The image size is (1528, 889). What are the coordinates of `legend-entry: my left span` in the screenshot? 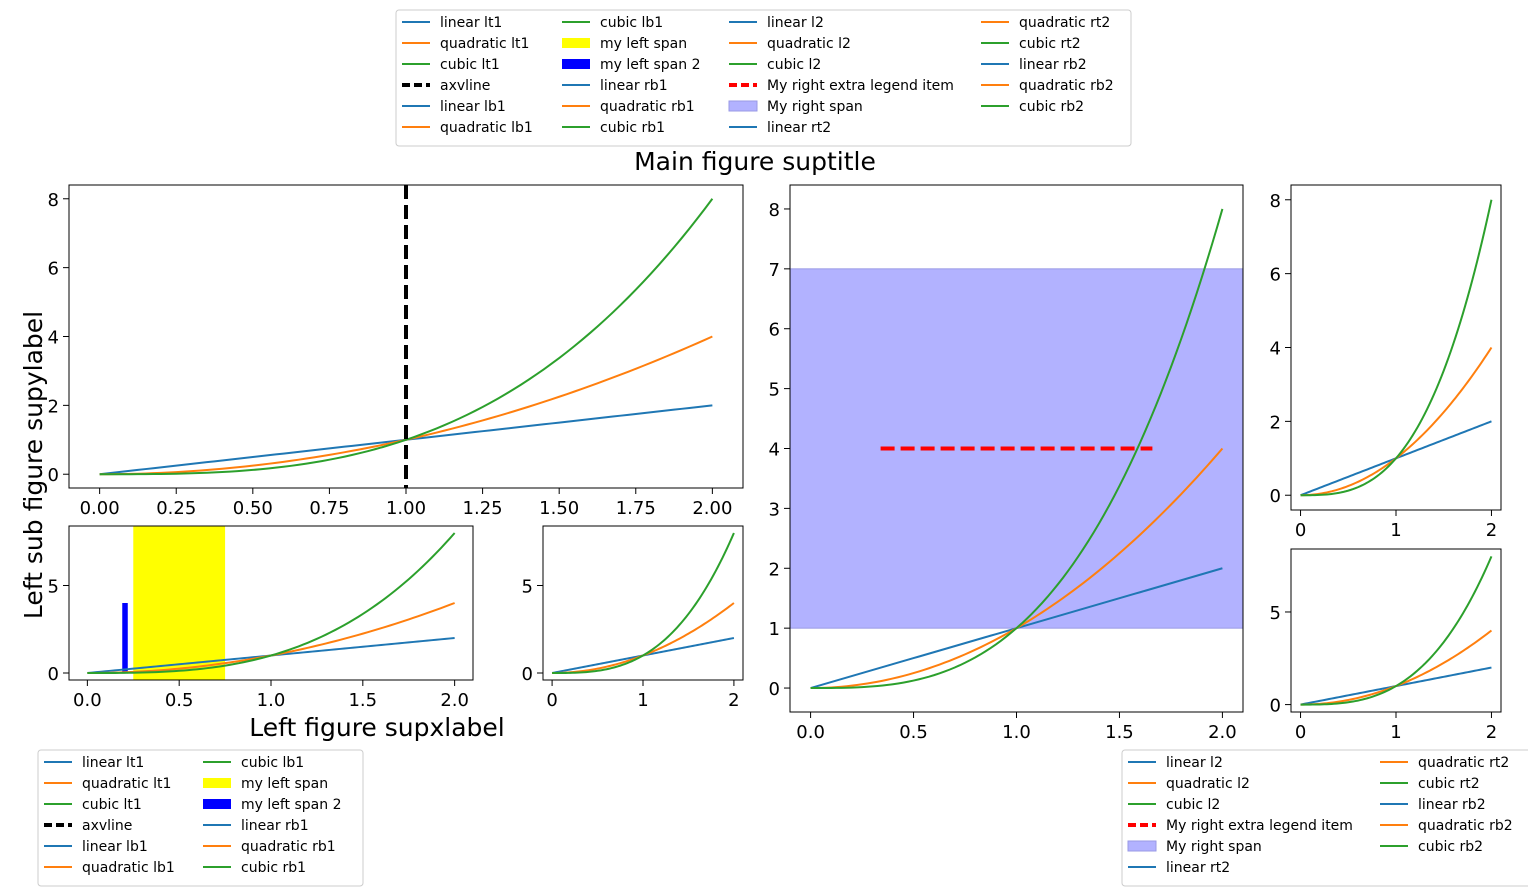 It's located at (624, 44).